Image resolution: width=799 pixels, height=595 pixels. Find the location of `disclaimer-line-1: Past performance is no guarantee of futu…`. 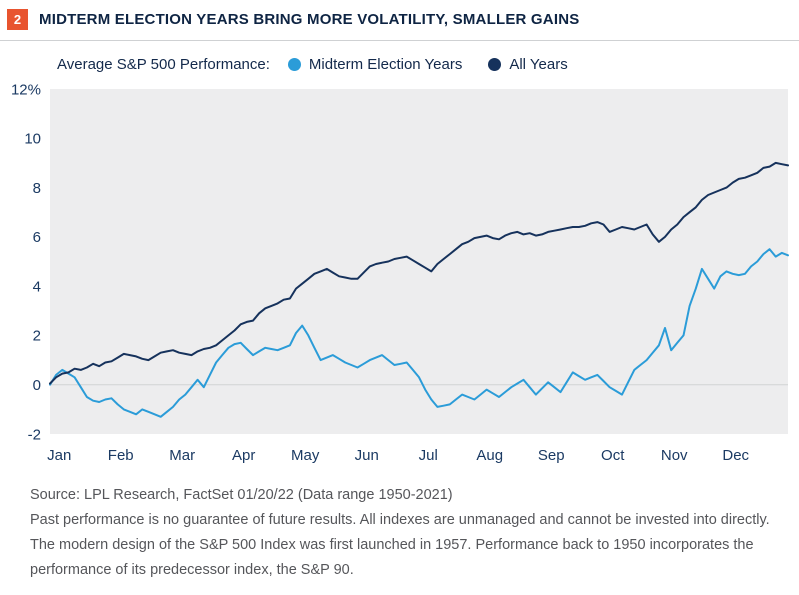

disclaimer-line-1: Past performance is no guarantee of futu… is located at coordinates (400, 520).